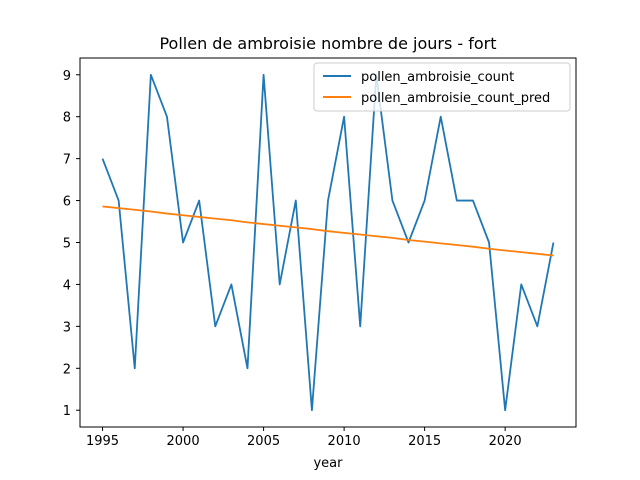  What do you see at coordinates (67, 76) in the screenshot?
I see `y-tick-label: 9` at bounding box center [67, 76].